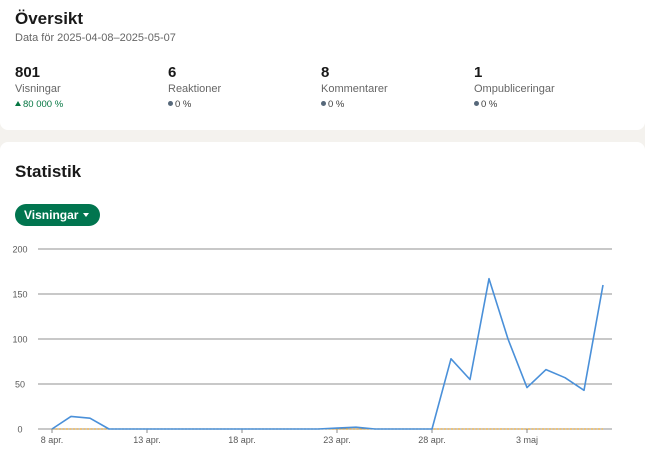 Image resolution: width=645 pixels, height=456 pixels. What do you see at coordinates (19, 295) in the screenshot?
I see `y-tick-label: 150` at bounding box center [19, 295].